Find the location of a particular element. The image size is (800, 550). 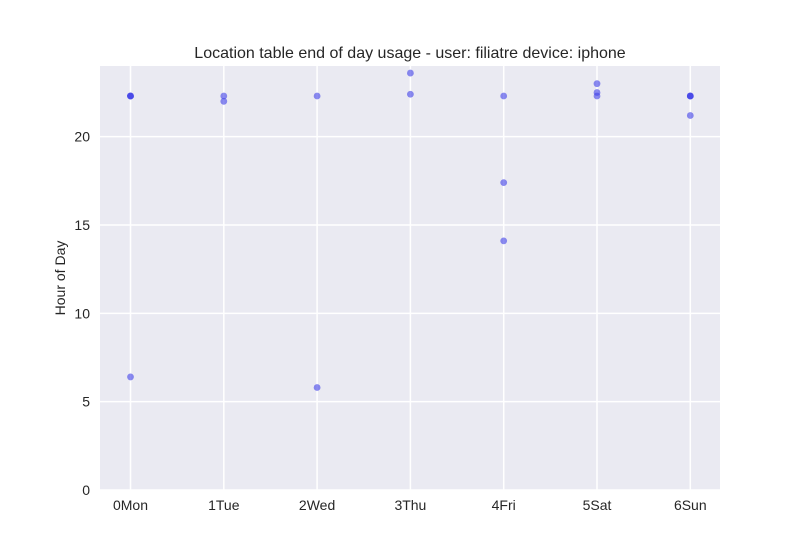

y-axis-label: Hour of Day is located at coordinates (60, 278).